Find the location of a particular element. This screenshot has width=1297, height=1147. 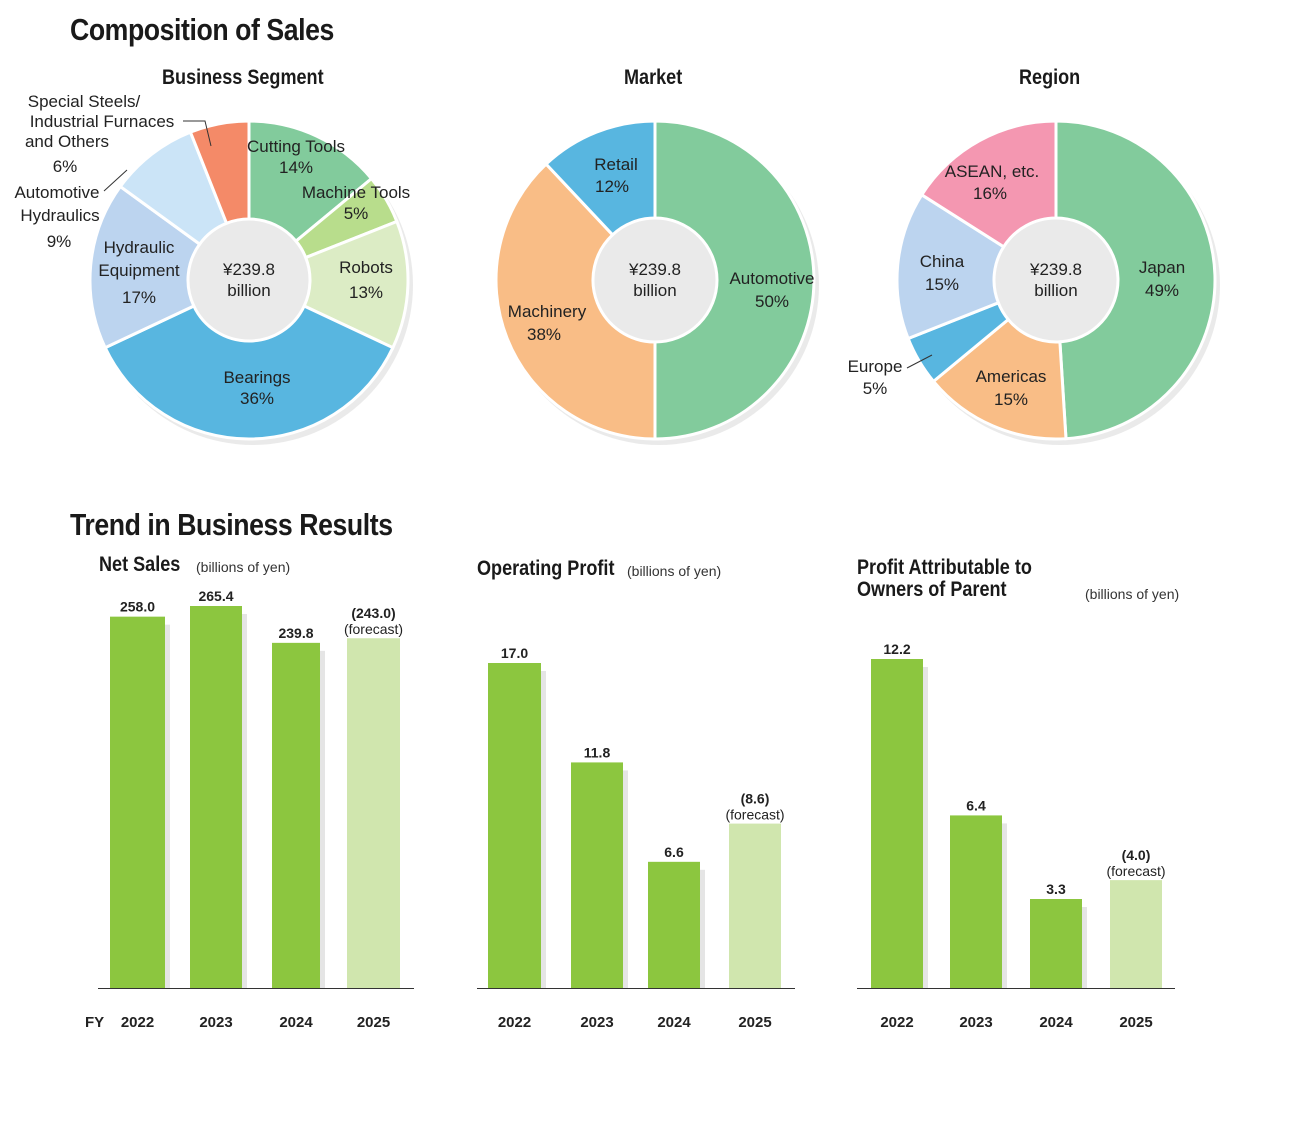

slice-retail is located at coordinates (600, 178).